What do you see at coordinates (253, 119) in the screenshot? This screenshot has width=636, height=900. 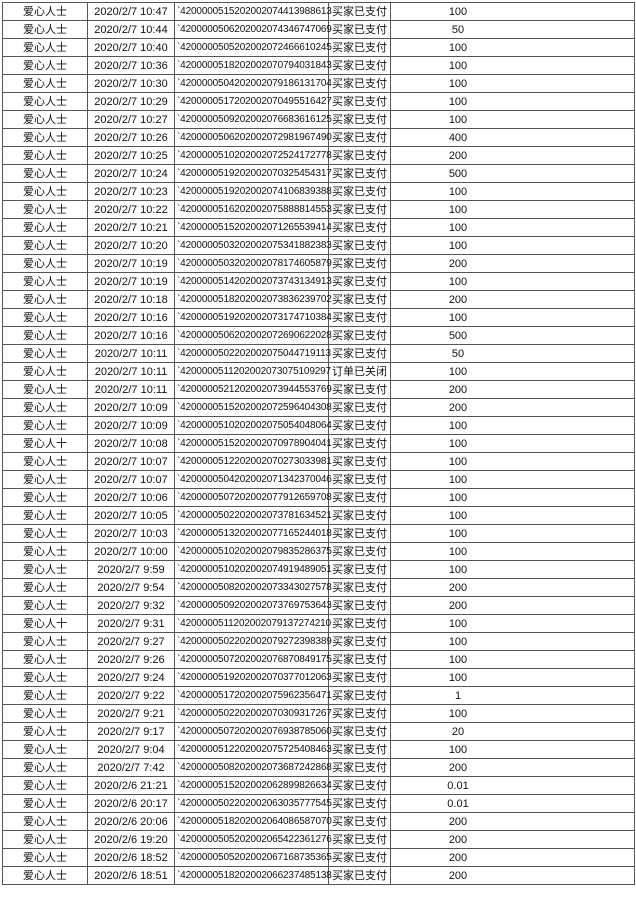 I see `transaction-id-cell: `4200000509202002076683616125` at bounding box center [253, 119].